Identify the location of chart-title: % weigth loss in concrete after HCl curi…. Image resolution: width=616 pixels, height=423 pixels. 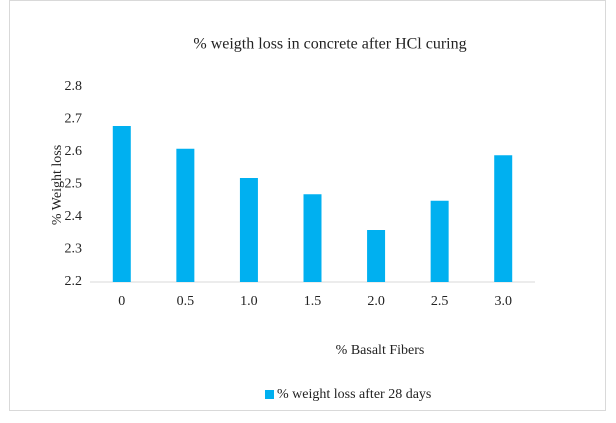
(329, 44).